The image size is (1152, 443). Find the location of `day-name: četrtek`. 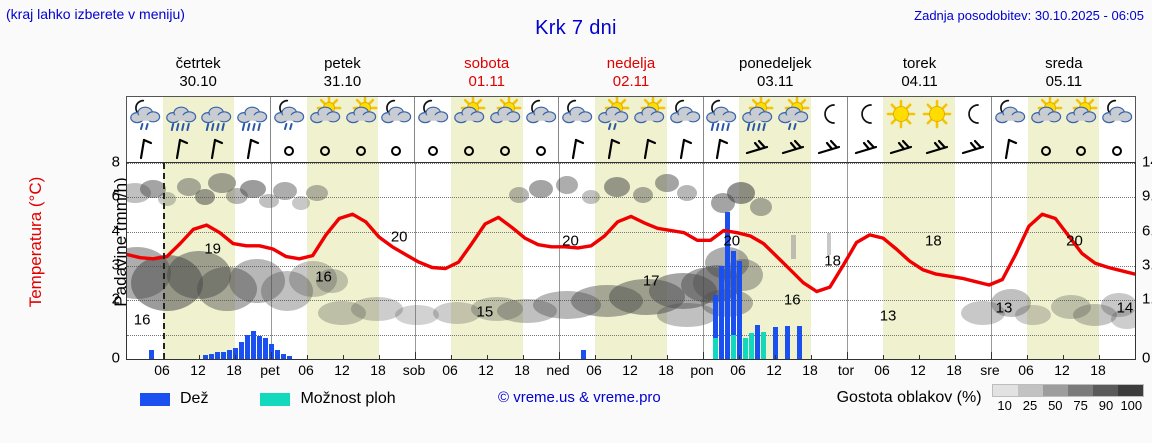

day-name: četrtek is located at coordinates (198, 63).